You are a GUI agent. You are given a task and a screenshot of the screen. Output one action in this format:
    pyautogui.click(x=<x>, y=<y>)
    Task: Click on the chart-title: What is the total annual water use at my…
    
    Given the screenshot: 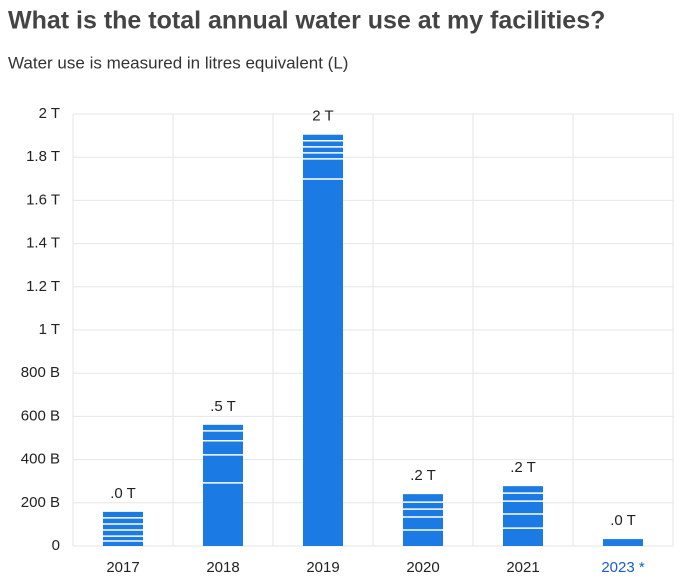 What is the action you would take?
    pyautogui.click(x=306, y=21)
    